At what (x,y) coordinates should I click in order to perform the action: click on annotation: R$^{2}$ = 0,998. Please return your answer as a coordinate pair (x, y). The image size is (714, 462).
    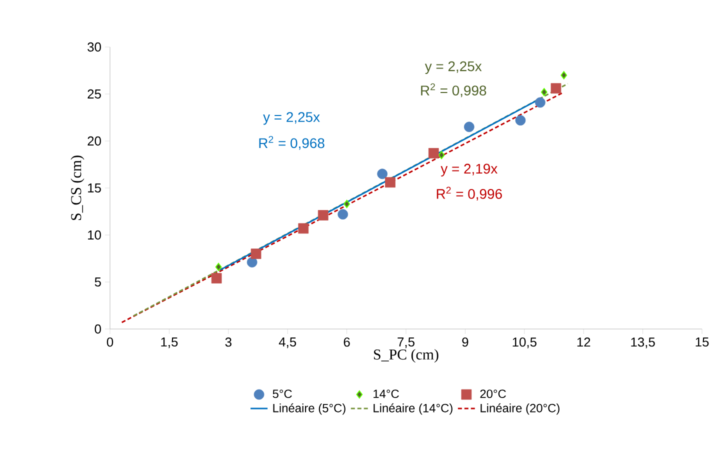
    Looking at the image, I should click on (453, 90).